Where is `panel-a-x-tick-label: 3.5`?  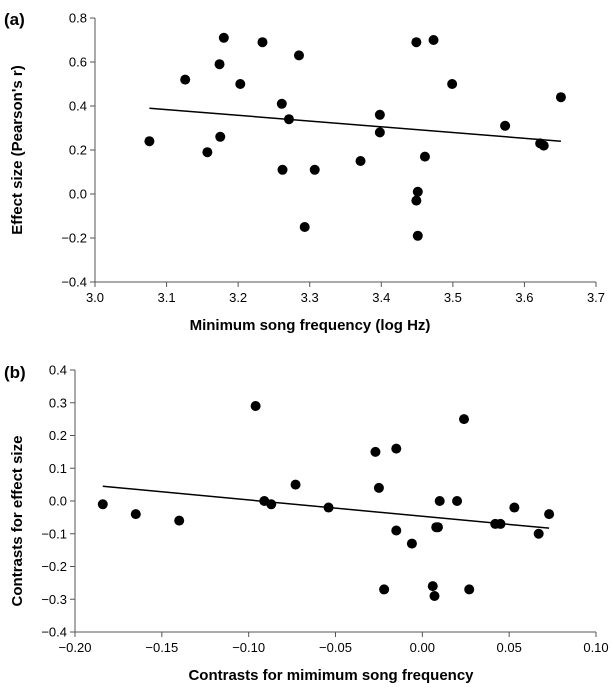 panel-a-x-tick-label: 3.5 is located at coordinates (453, 297).